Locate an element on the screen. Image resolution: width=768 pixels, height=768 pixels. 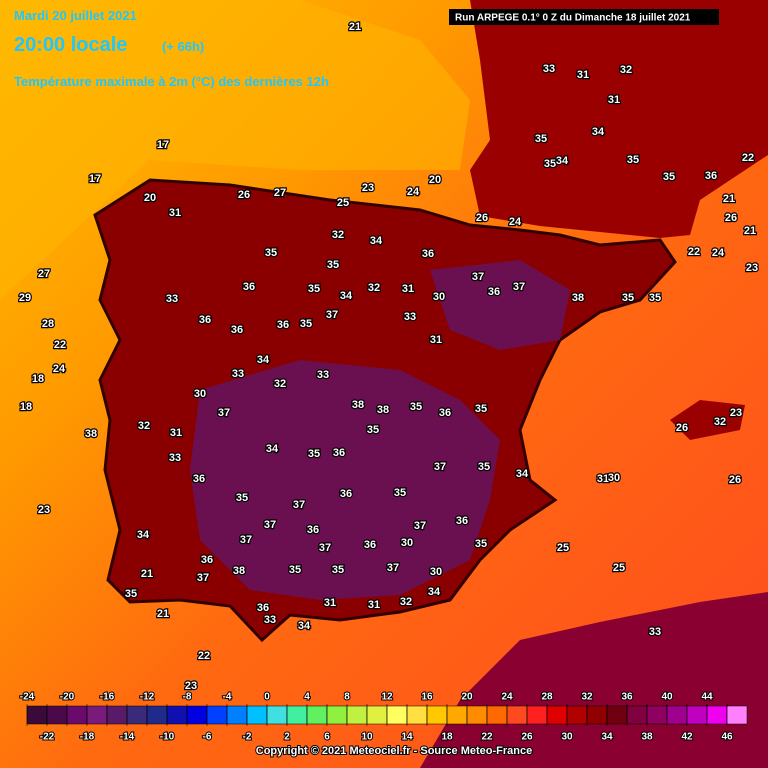
legend-tick-label: -6 is located at coordinates (207, 737).